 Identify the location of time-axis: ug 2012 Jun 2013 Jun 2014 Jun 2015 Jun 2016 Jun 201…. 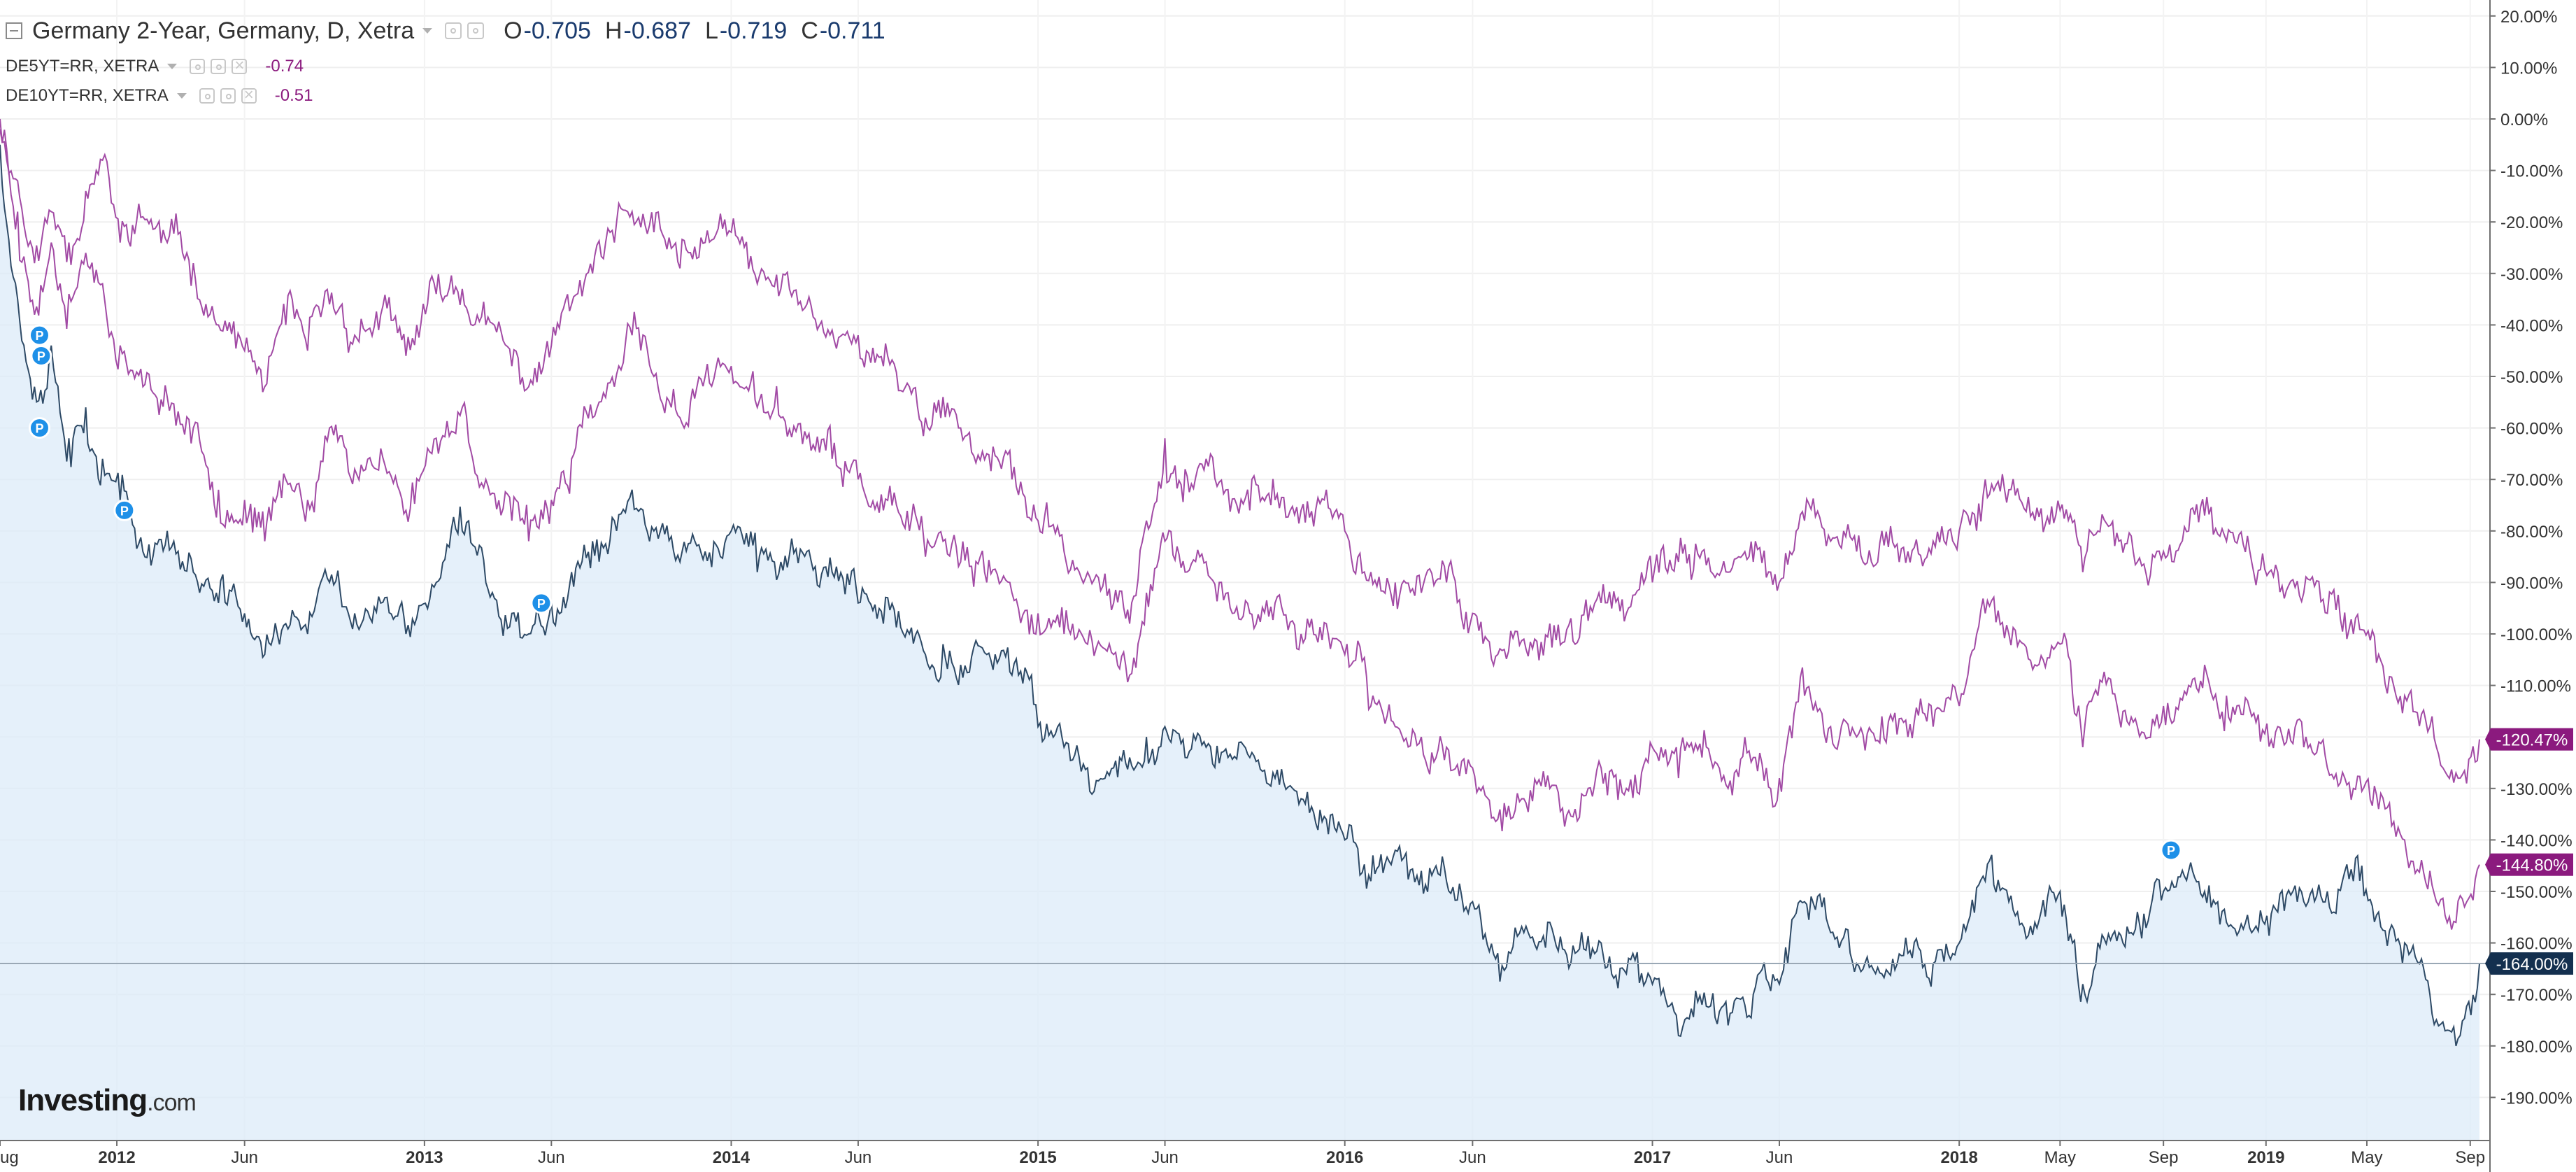
(1242, 1154).